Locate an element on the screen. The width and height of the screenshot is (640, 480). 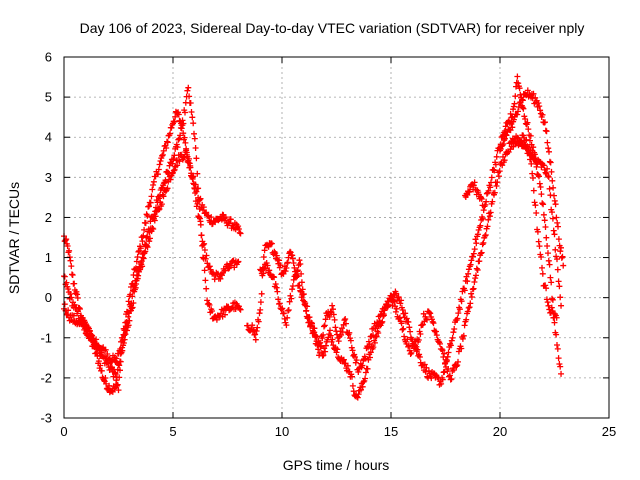
x-tick-label: 20 is located at coordinates (500, 431).